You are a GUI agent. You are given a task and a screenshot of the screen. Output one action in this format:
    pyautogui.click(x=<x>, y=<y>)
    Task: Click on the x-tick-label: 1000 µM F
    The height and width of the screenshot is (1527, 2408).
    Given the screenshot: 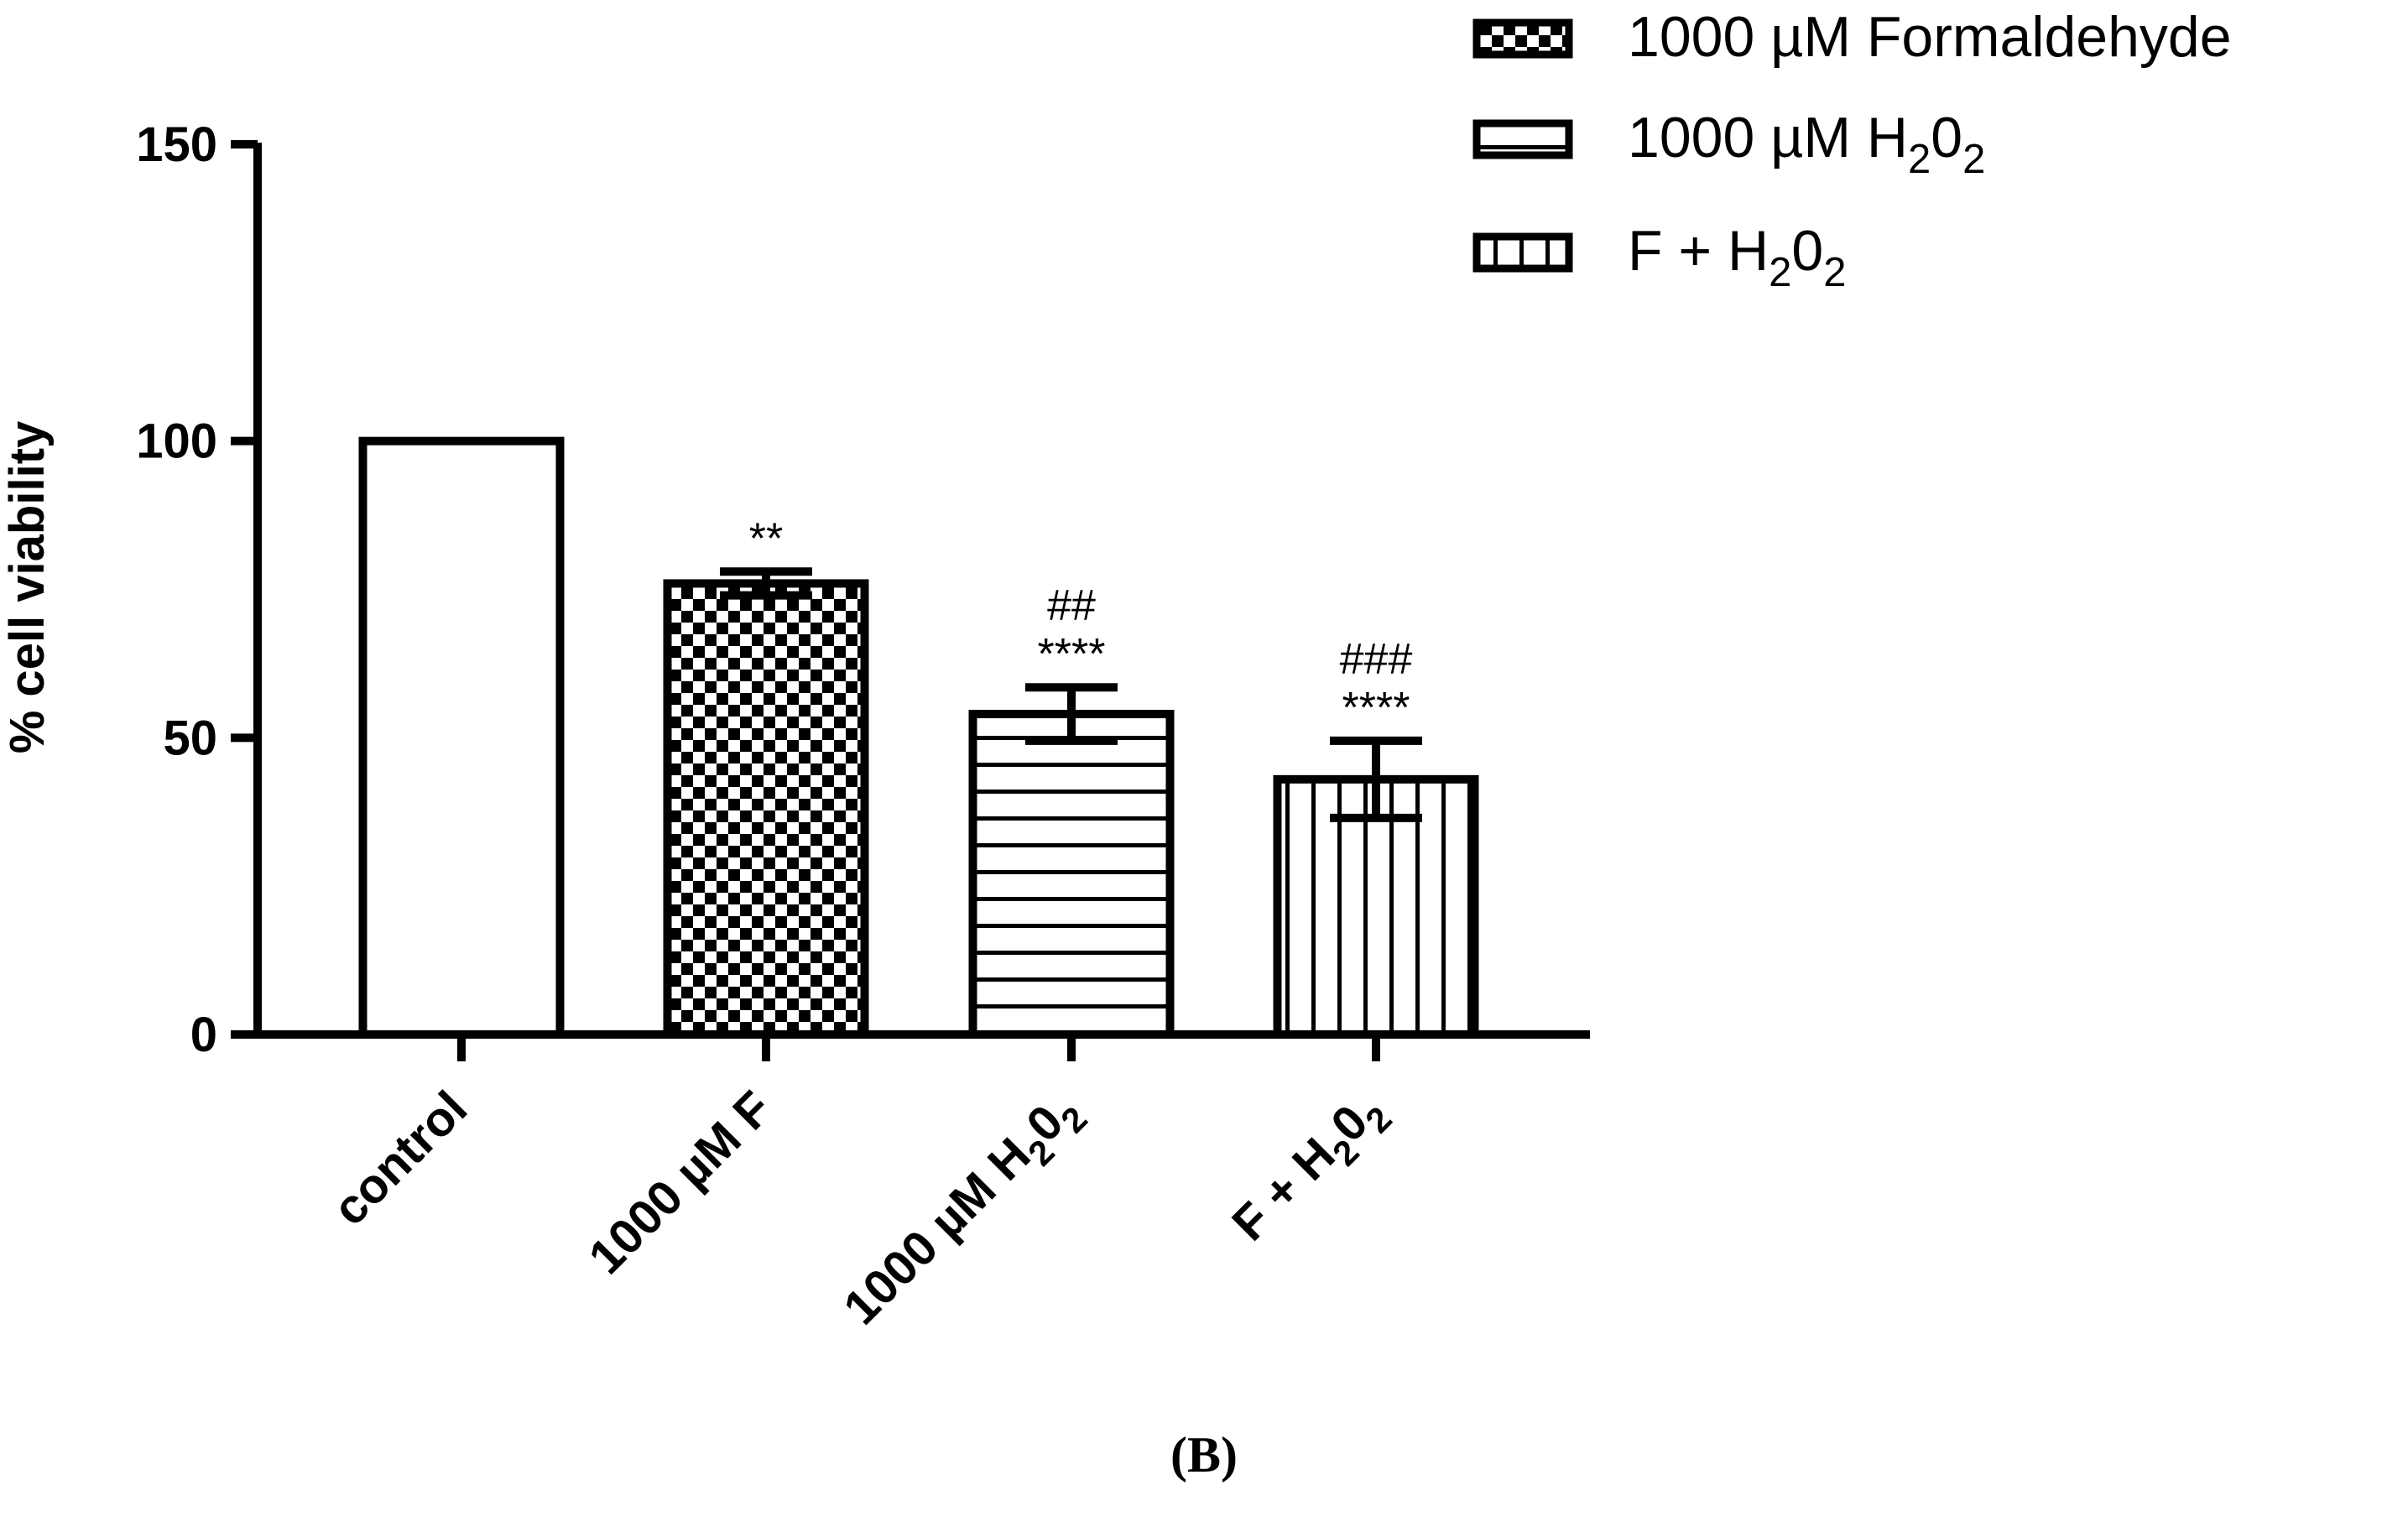 What is the action you would take?
    pyautogui.click(x=680, y=1183)
    